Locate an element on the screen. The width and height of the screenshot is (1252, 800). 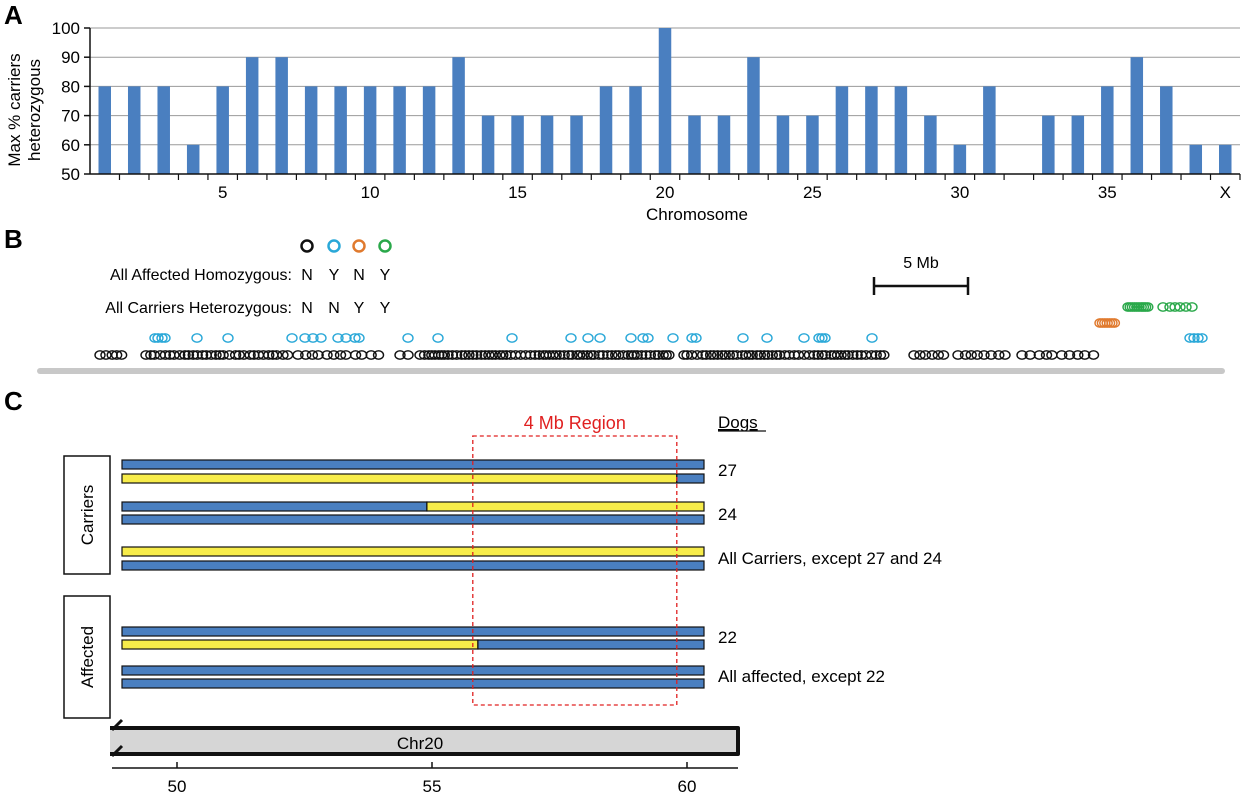
legend-row-carriers-label: All Carriers Heterozygous: is located at coordinates (198, 308).